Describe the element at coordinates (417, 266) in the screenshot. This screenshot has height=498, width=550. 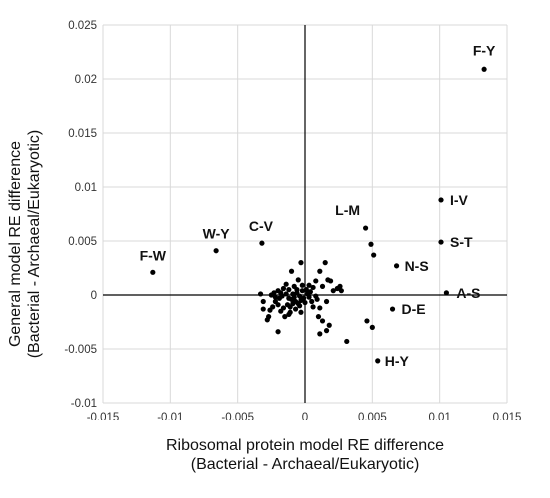
I see `point-label: N-S` at that location.